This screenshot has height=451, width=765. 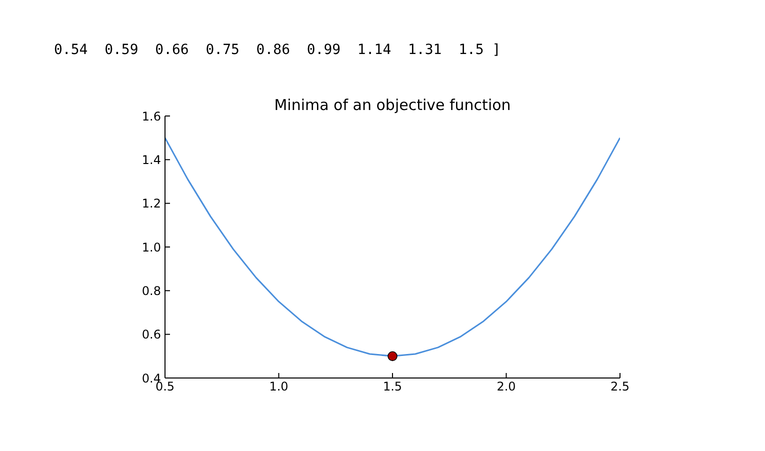 What do you see at coordinates (392, 105) in the screenshot?
I see `chart-title: Minima of an objective function` at bounding box center [392, 105].